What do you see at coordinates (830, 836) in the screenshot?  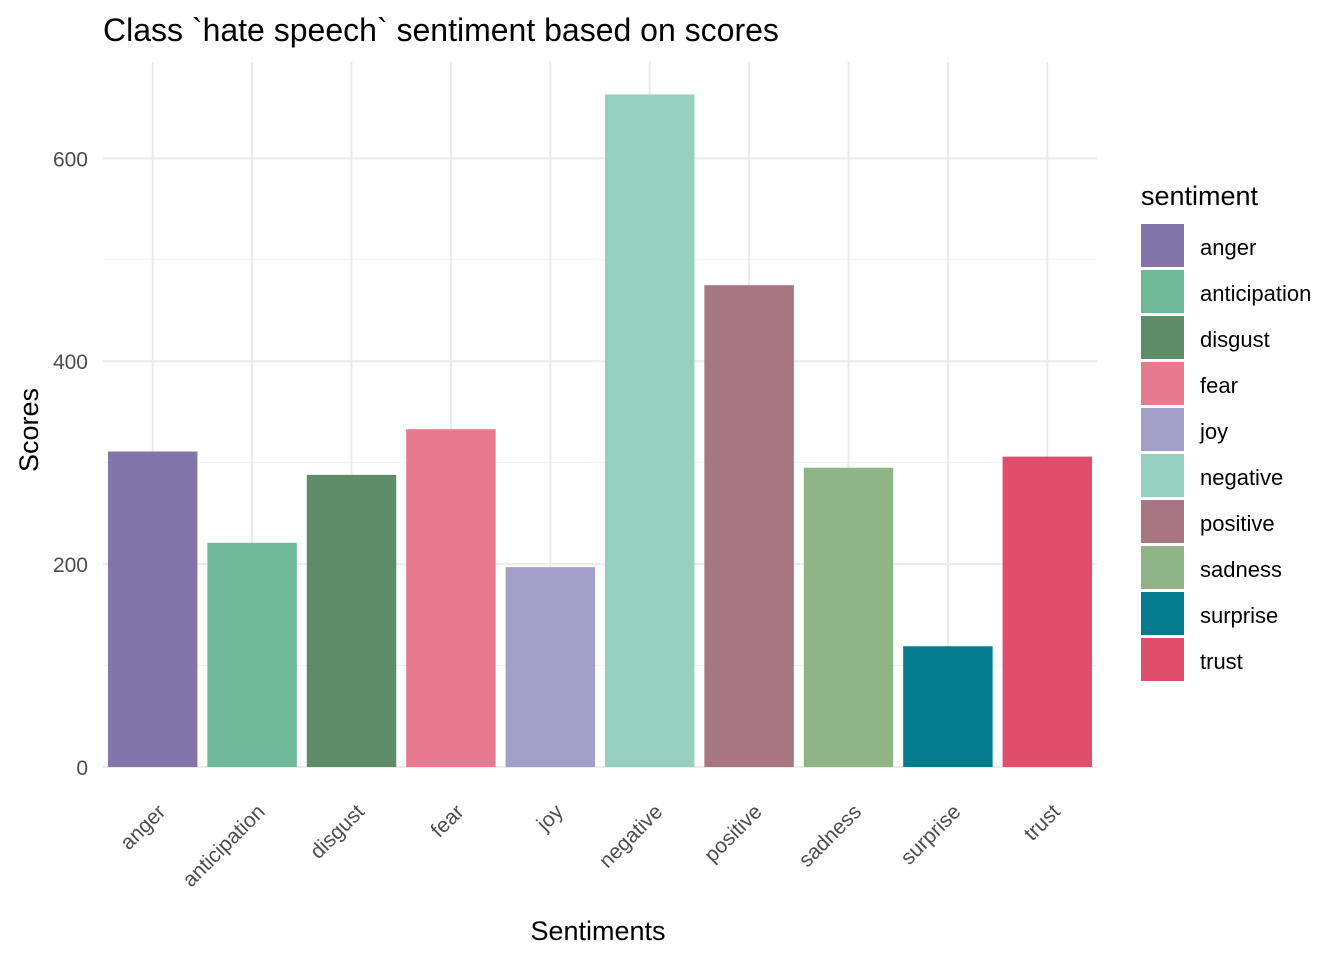 I see `x-tick-label: sadness` at bounding box center [830, 836].